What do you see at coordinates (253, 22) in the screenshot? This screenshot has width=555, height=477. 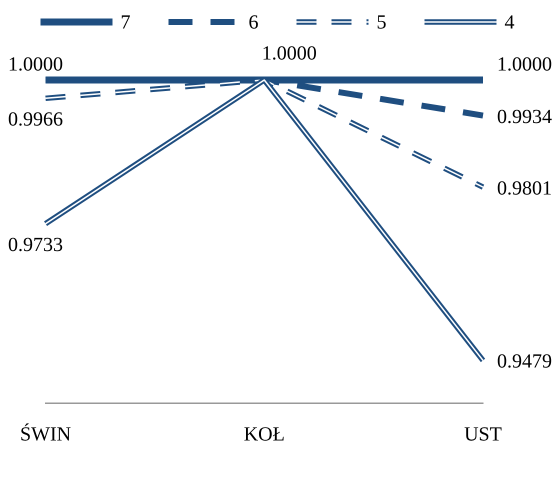 I see `legend-label: 6` at bounding box center [253, 22].